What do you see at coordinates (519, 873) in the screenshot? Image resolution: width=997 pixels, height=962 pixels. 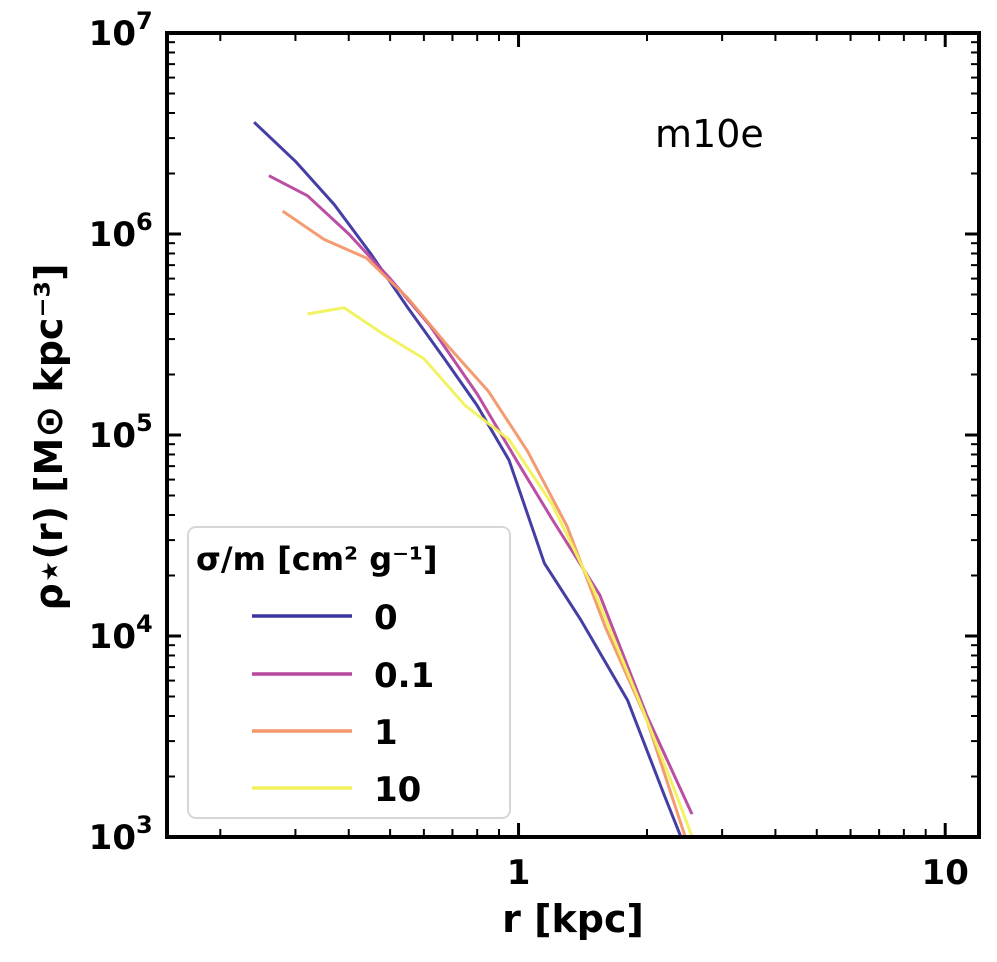 I see `x-tick-label: 1` at bounding box center [519, 873].